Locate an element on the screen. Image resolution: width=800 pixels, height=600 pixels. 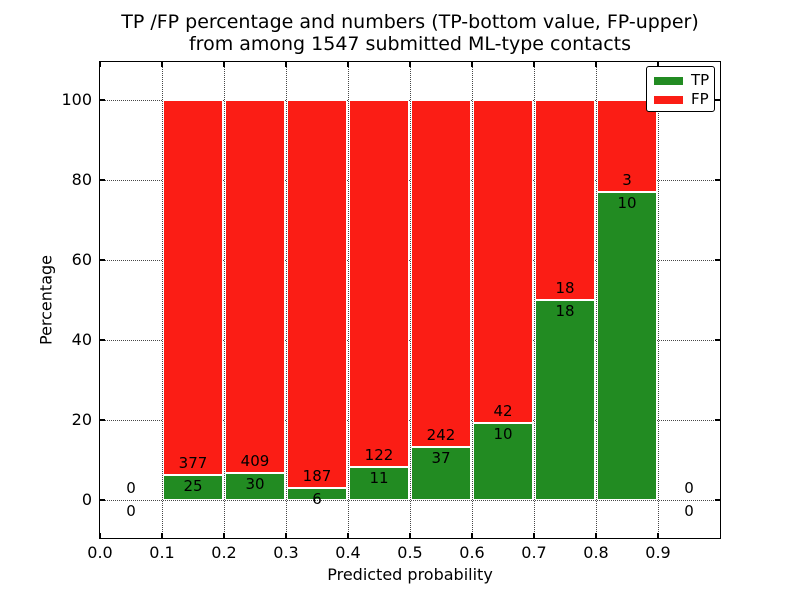
legend-label-fp: FP is located at coordinates (700, 99).